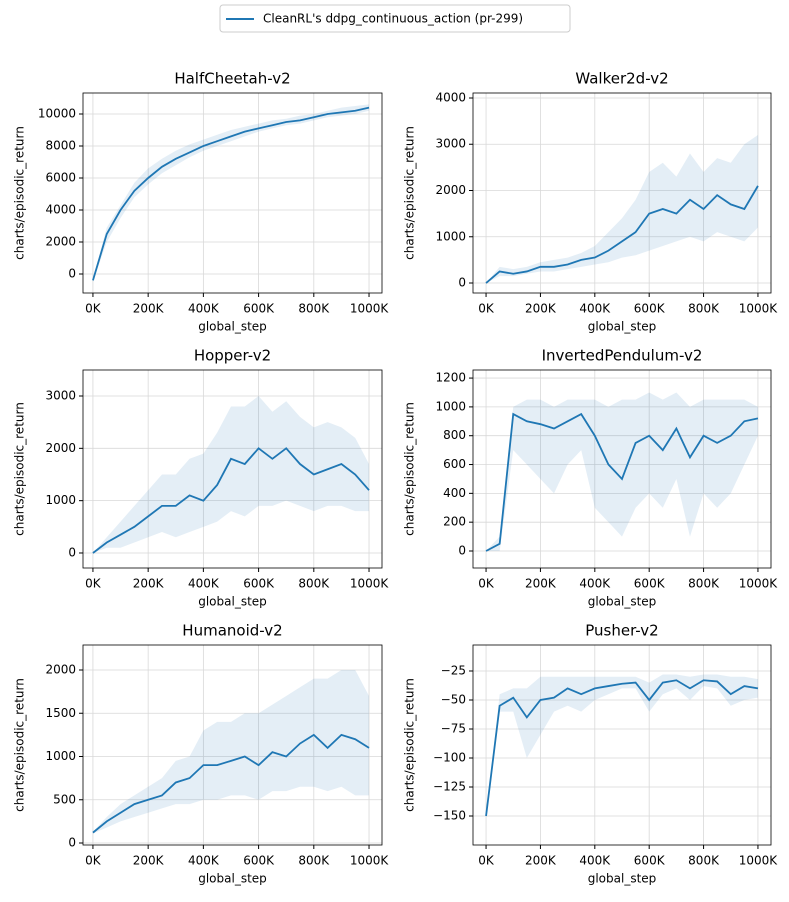 Image resolution: width=789 pixels, height=902 pixels. I want to click on y-tick-label: 10000, so click(57, 113).